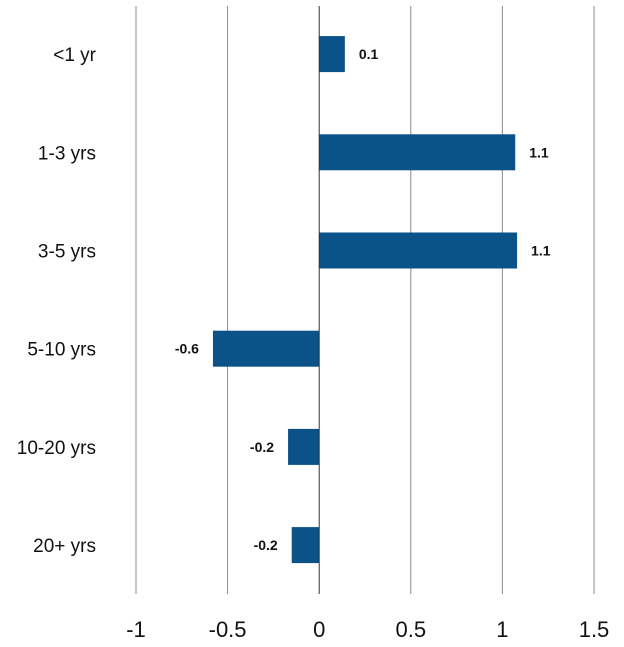  I want to click on x-tick-label: -0.5, so click(228, 629).